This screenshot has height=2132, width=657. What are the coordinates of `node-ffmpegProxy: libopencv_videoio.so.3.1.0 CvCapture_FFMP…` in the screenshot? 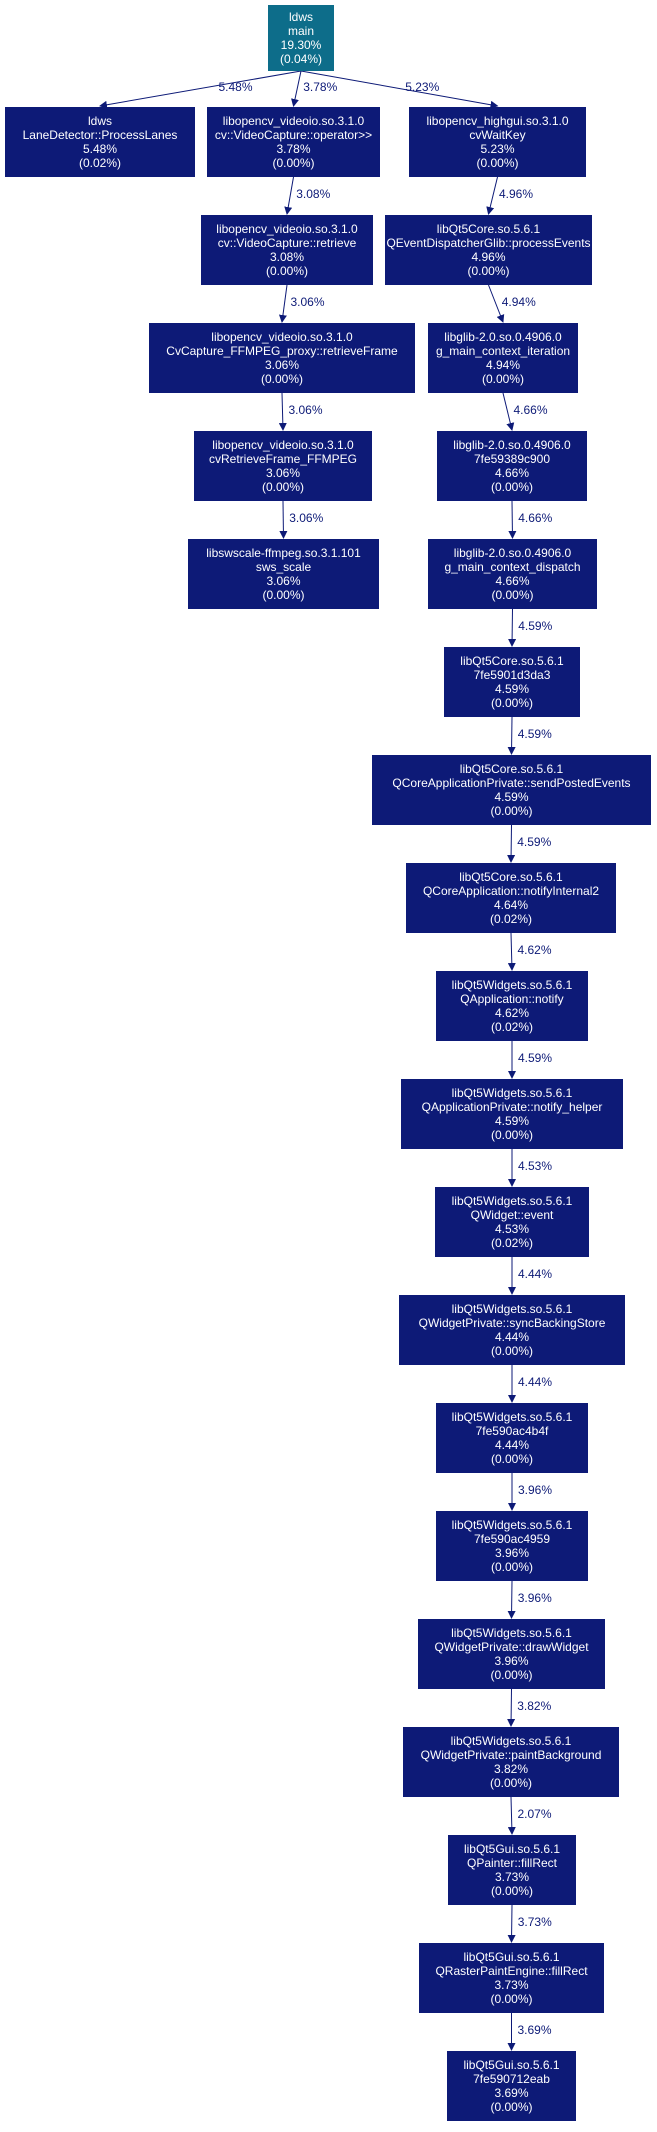 It's located at (282, 358).